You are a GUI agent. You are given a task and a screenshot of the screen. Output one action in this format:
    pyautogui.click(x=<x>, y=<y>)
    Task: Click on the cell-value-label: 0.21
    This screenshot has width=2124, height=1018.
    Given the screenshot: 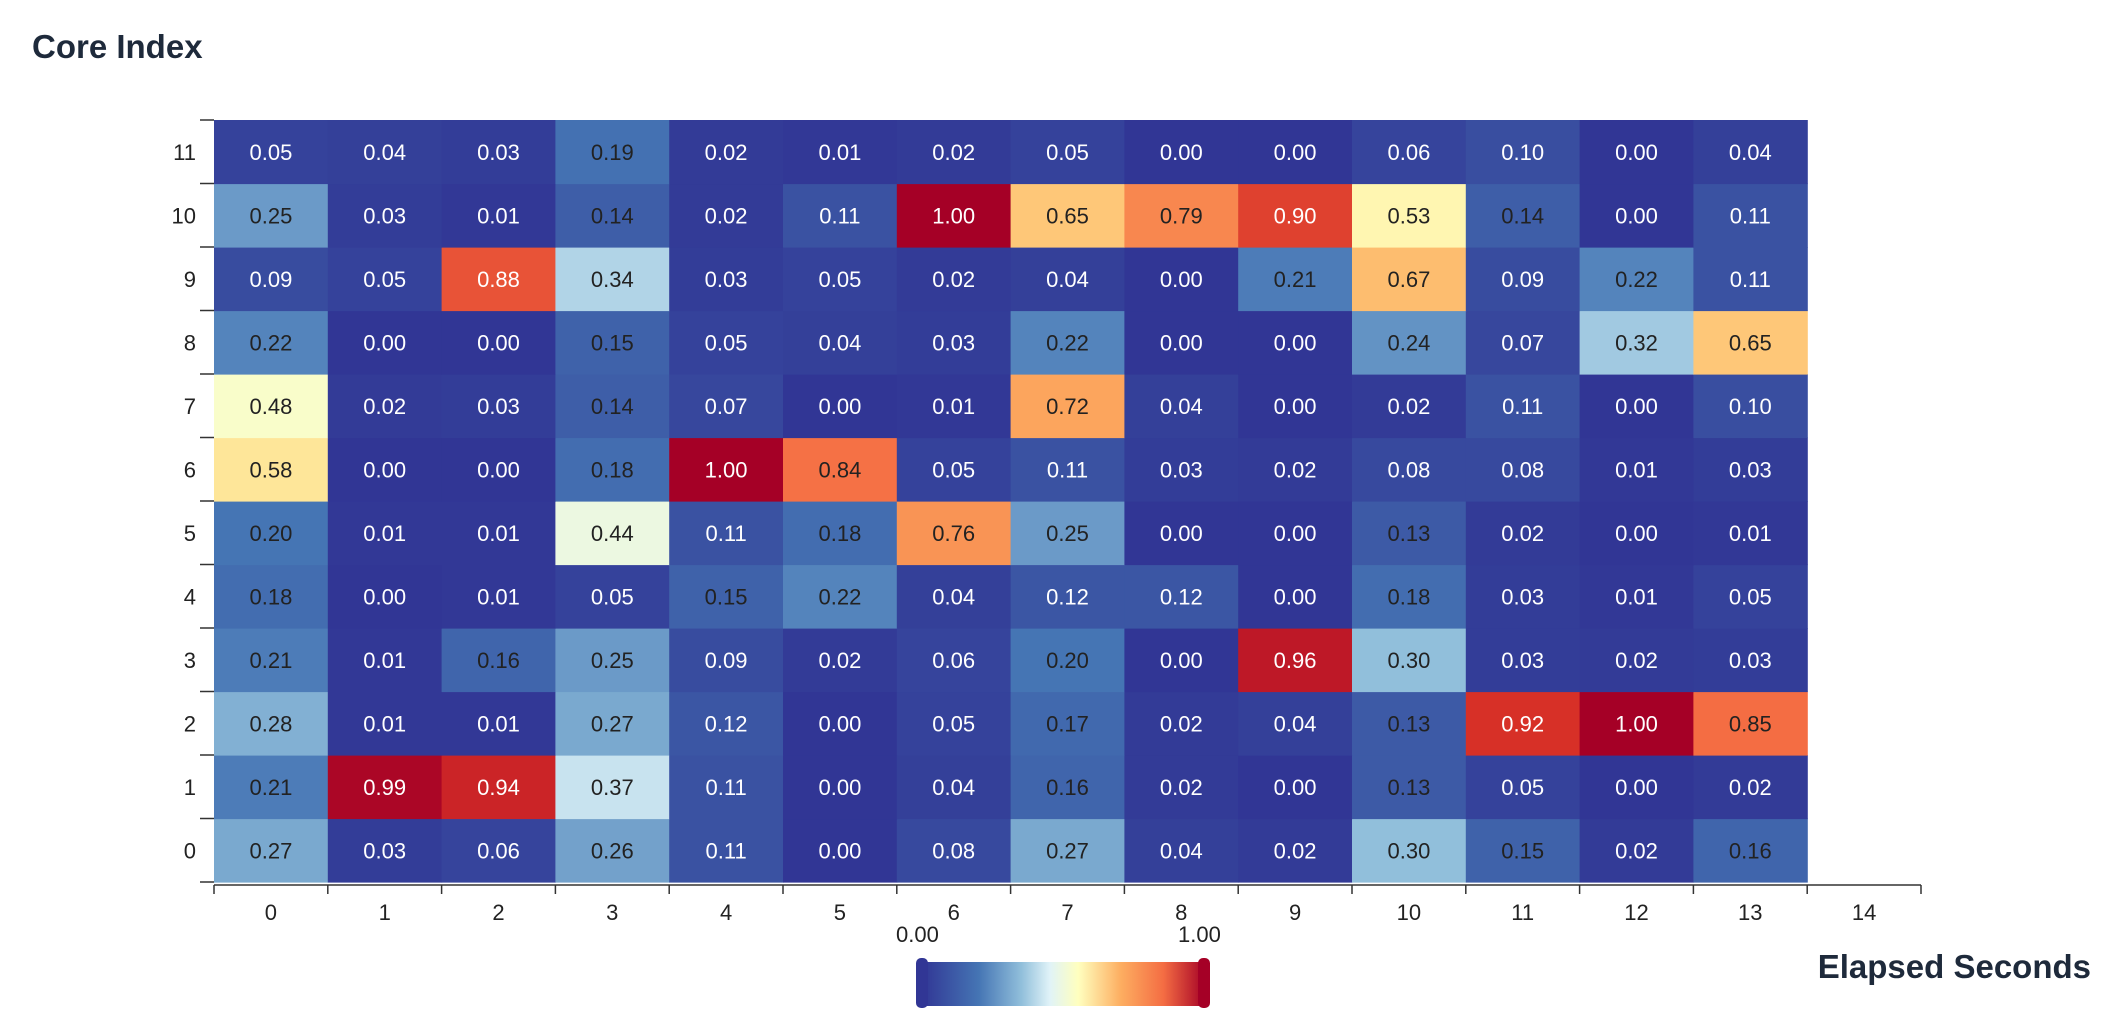 What is the action you would take?
    pyautogui.click(x=1295, y=279)
    